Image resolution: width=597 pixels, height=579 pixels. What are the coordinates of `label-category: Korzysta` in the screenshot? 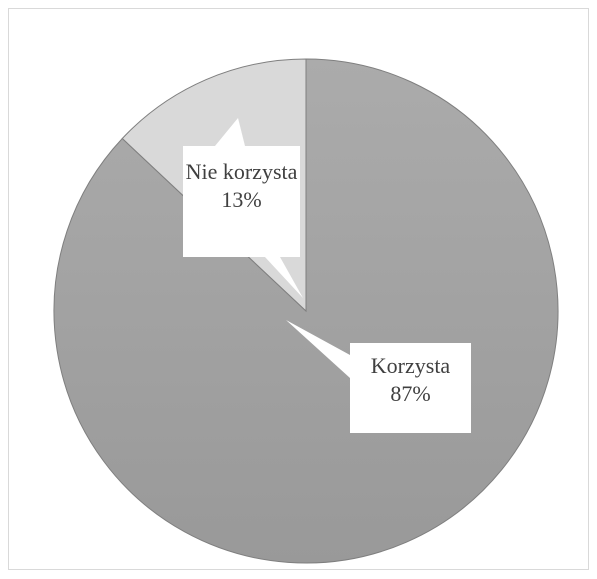 It's located at (410, 365).